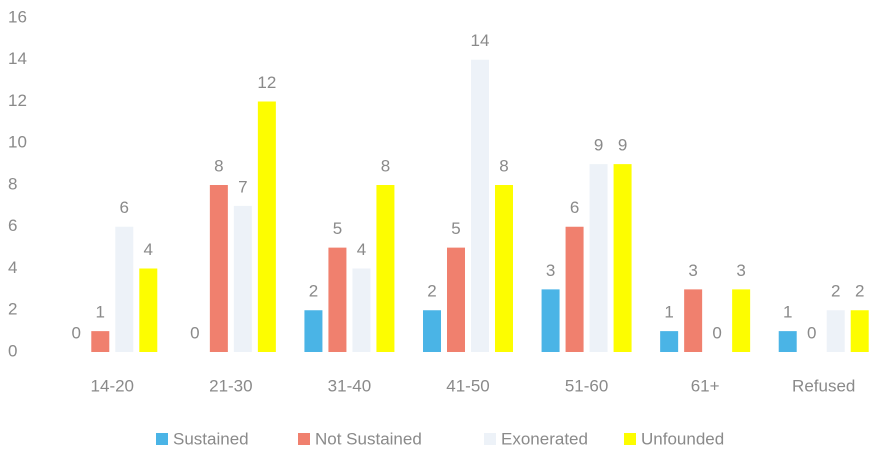 Image resolution: width=883 pixels, height=459 pixels. I want to click on y-tick-label: 16, so click(17, 16).